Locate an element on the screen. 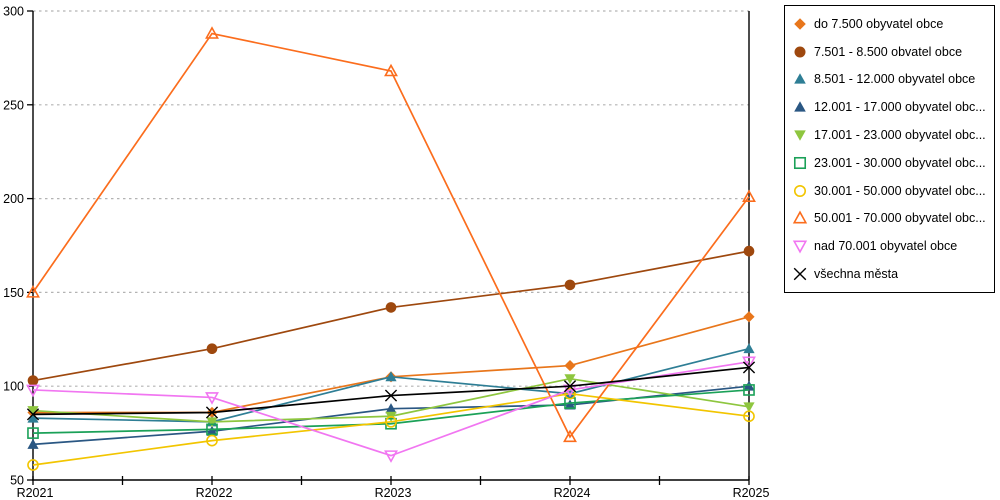 The width and height of the screenshot is (1000, 500). legend-item: do 7.500 obyvatel obce is located at coordinates (893, 23).